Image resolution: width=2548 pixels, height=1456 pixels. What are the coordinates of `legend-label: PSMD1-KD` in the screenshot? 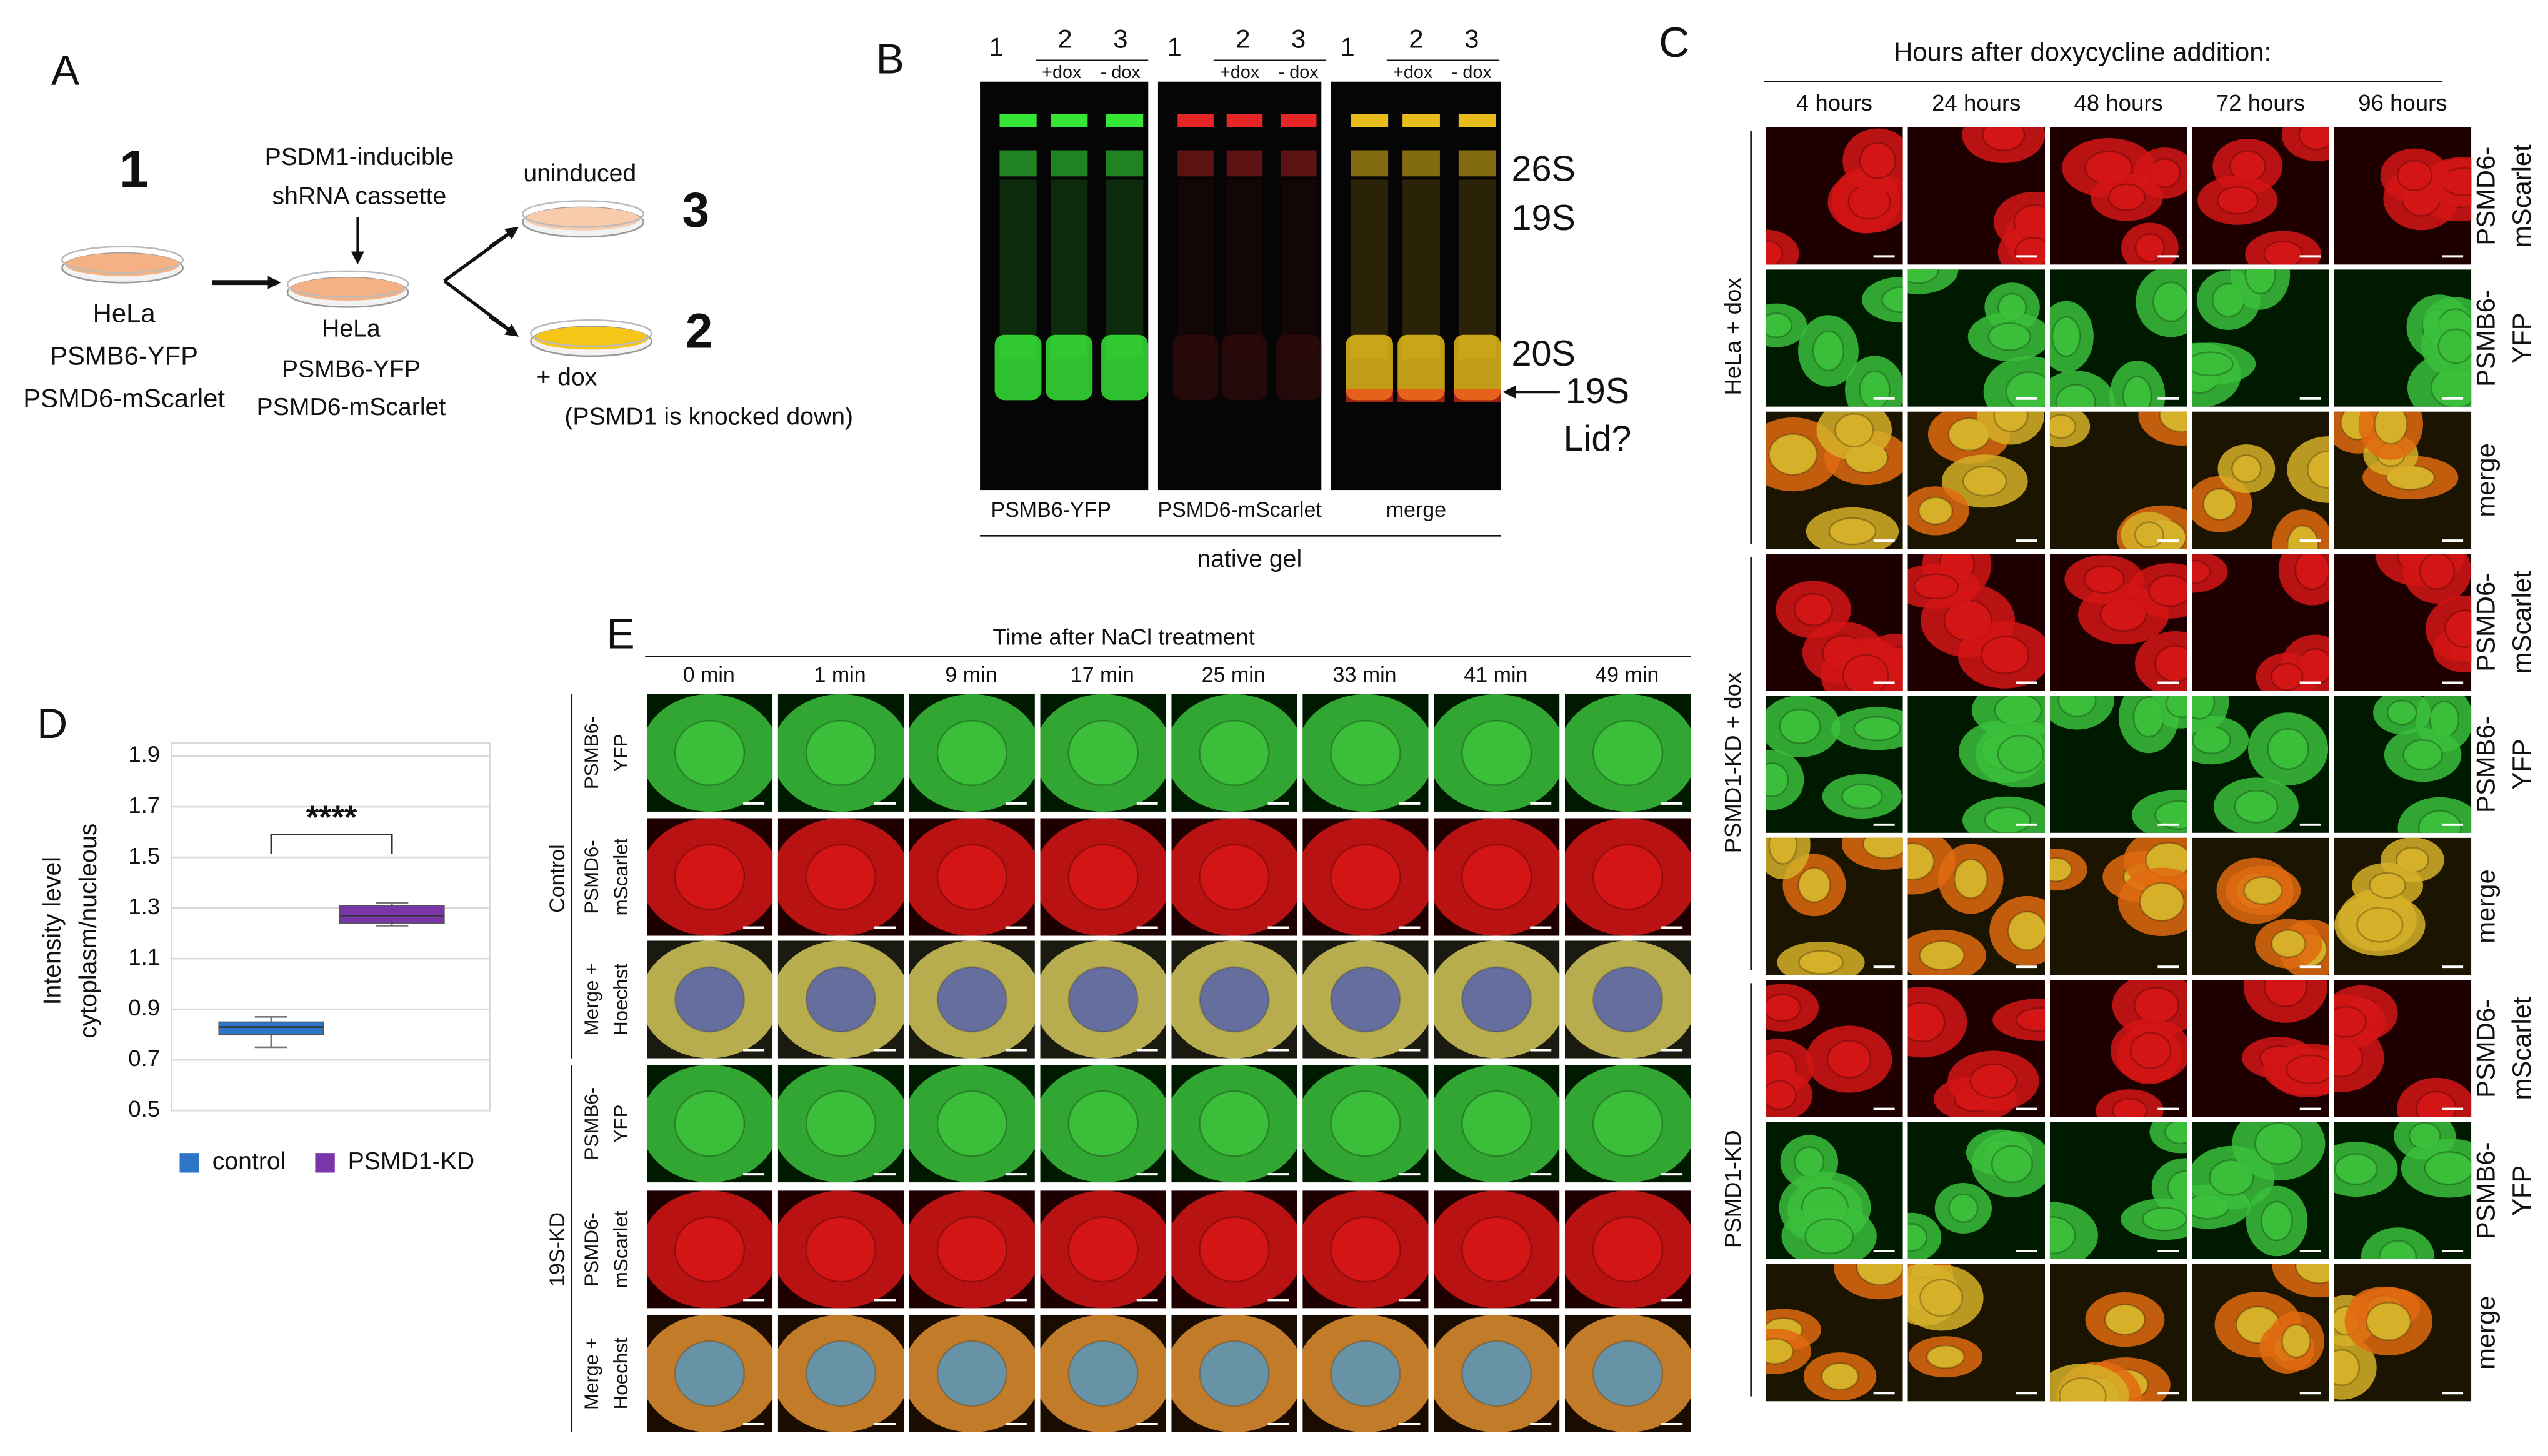 It's located at (411, 1161).